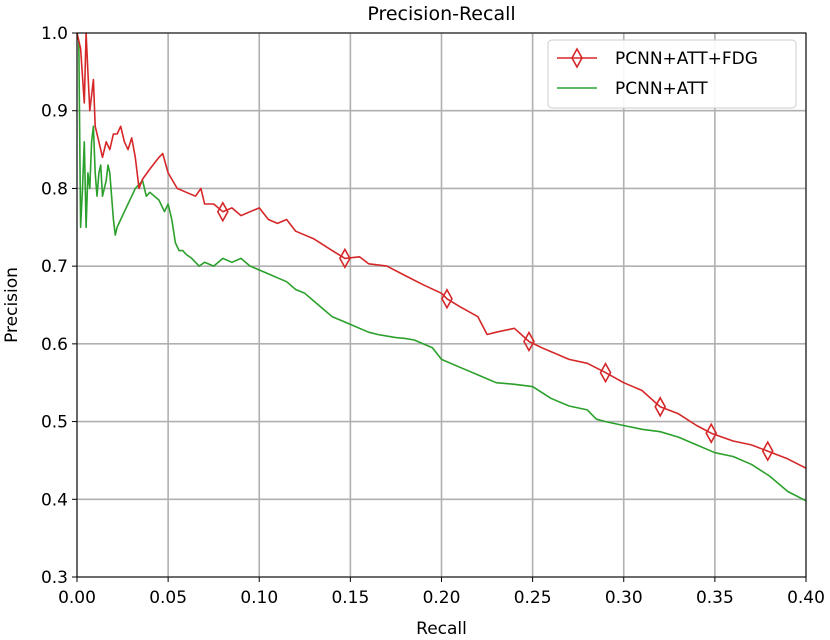 The width and height of the screenshot is (830, 640). I want to click on x-tick-label: 0.05, so click(168, 598).